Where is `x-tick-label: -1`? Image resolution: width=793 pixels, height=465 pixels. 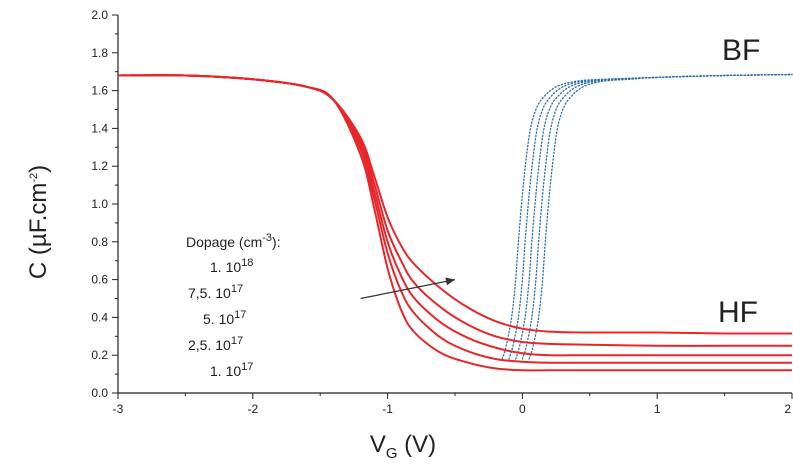 x-tick-label: -1 is located at coordinates (387, 409).